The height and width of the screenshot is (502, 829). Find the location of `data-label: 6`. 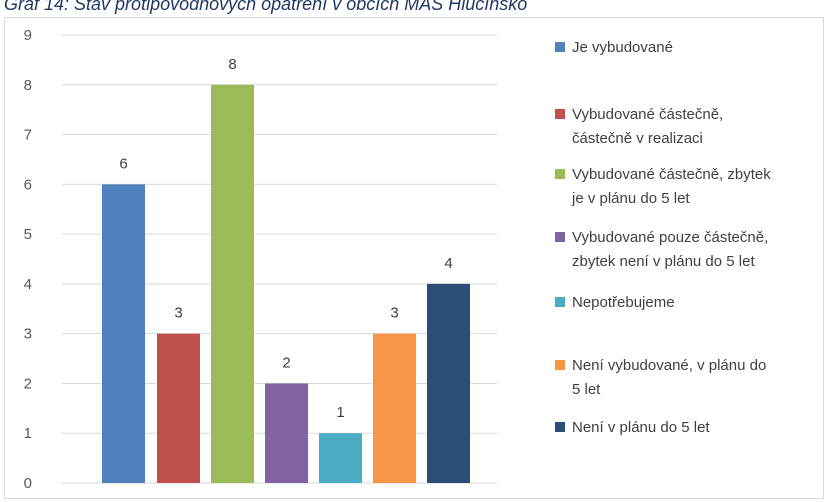

data-label: 6 is located at coordinates (123, 163).